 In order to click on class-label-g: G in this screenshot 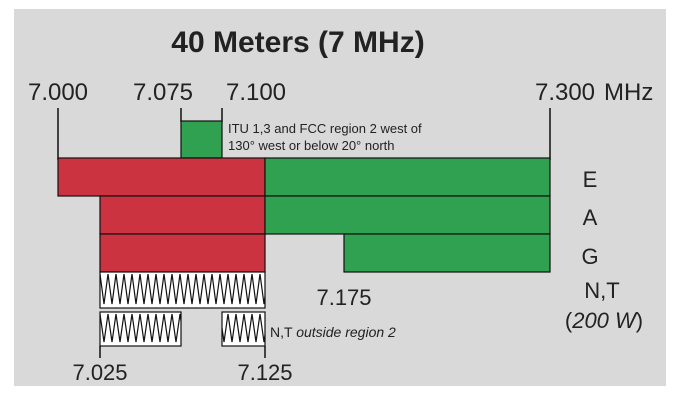, I will do `click(589, 256)`.